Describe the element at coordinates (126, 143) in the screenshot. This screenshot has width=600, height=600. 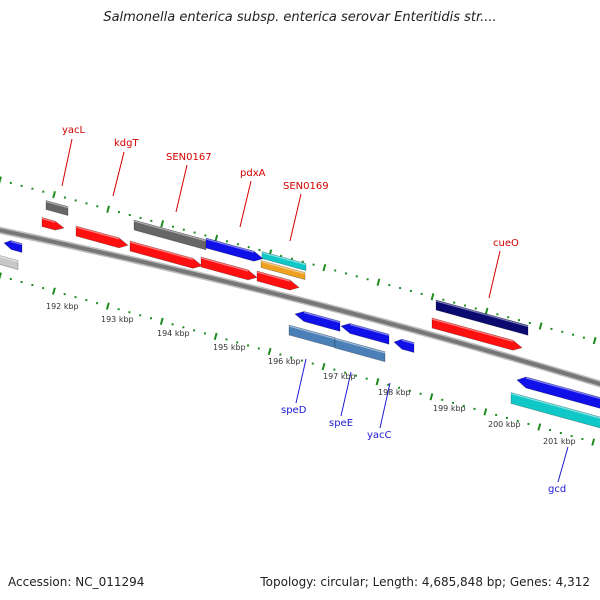
I see `gene-label-kdgT: kdgT` at that location.